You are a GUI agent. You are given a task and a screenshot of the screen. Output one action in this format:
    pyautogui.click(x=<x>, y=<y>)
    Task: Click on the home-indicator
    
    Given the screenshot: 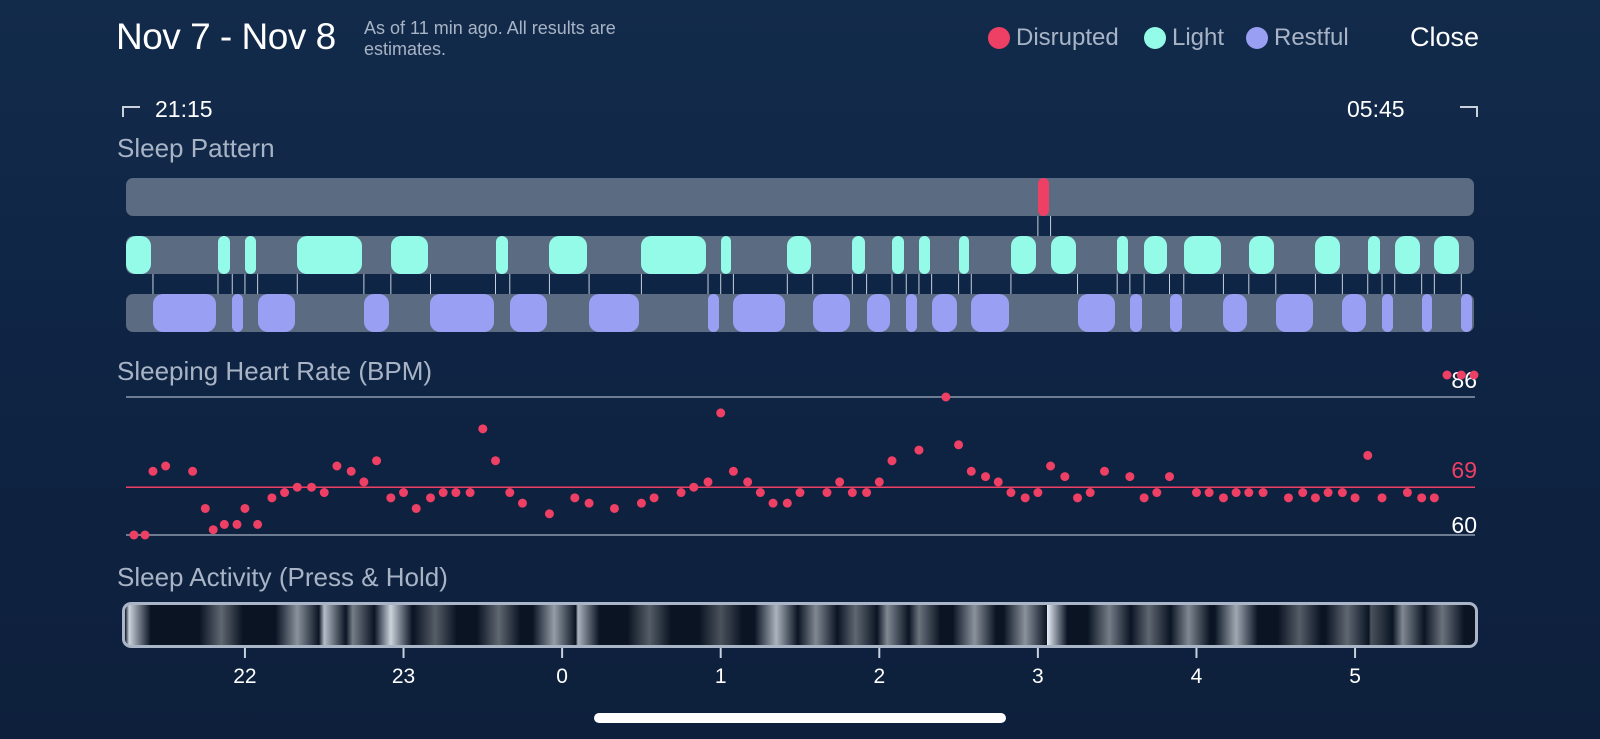 What is the action you would take?
    pyautogui.click(x=800, y=718)
    